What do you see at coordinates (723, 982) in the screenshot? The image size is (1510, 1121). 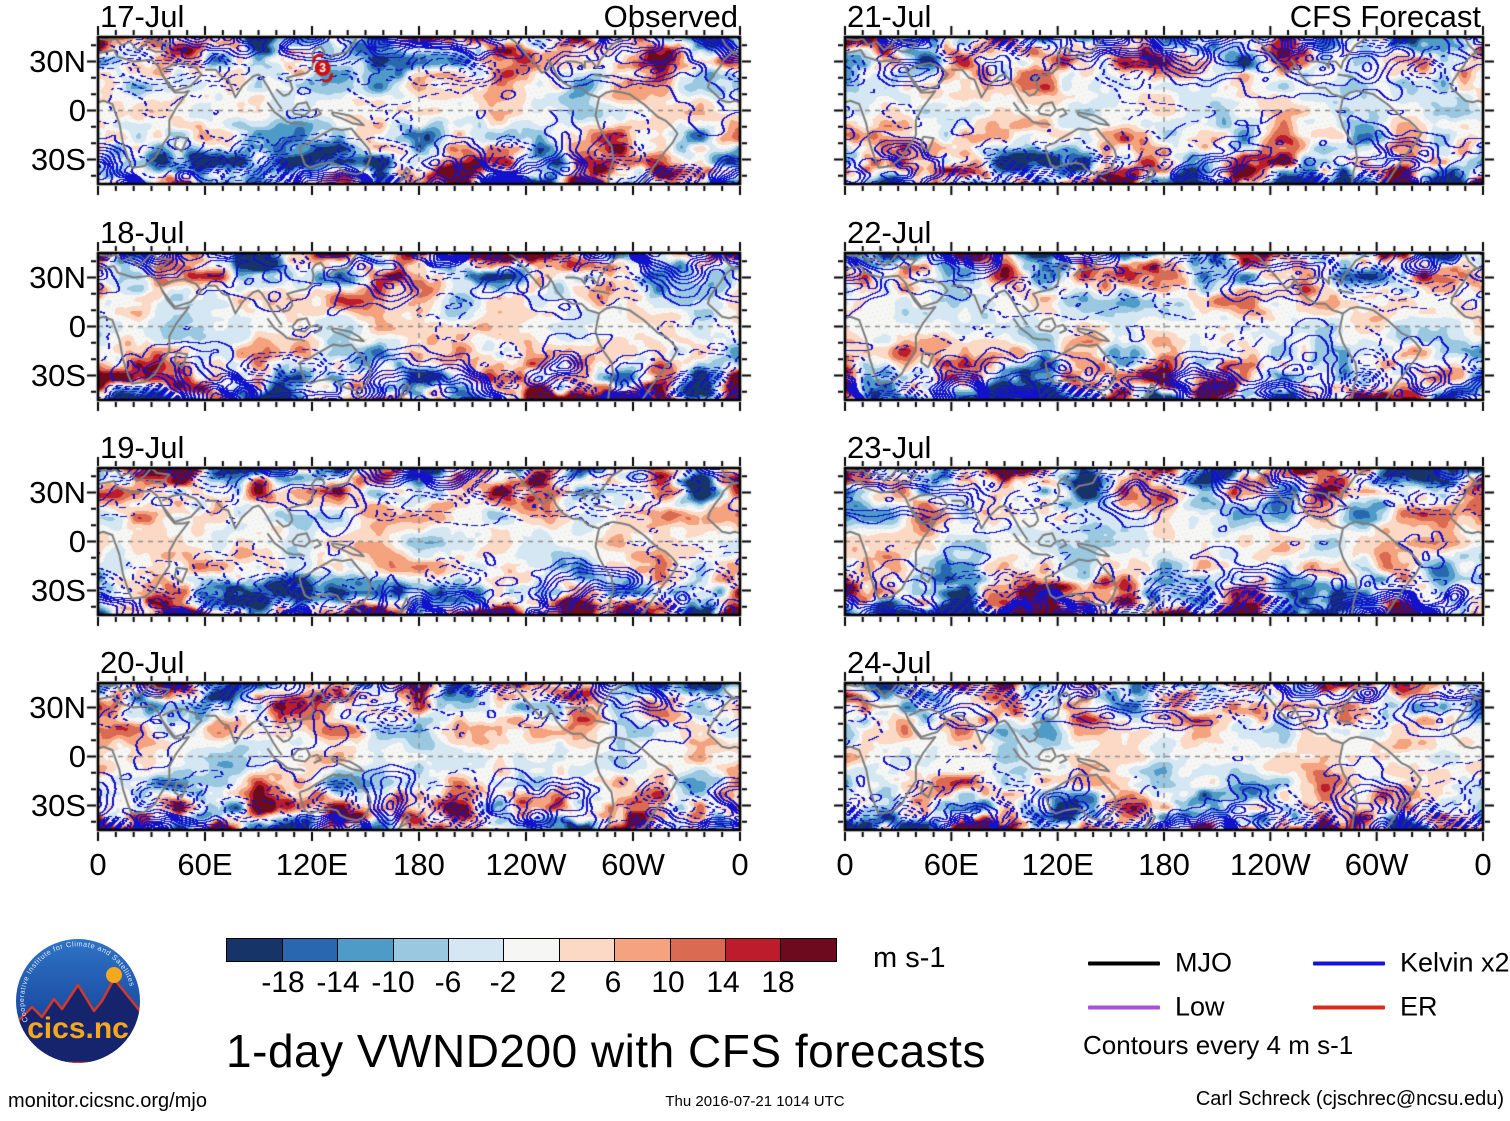 I see `colorbar-tick-label: 14` at bounding box center [723, 982].